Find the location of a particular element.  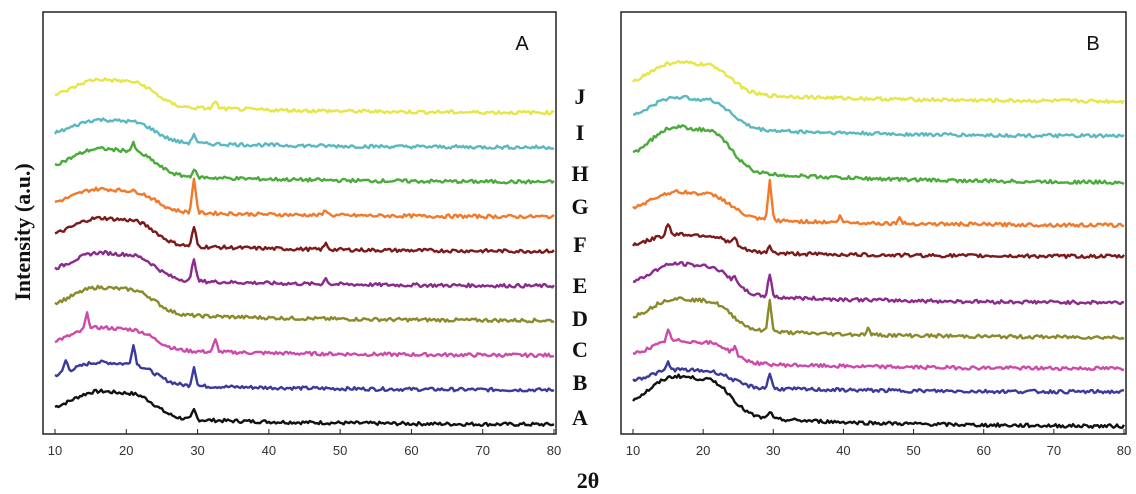

trace-label-i: I is located at coordinates (580, 132).